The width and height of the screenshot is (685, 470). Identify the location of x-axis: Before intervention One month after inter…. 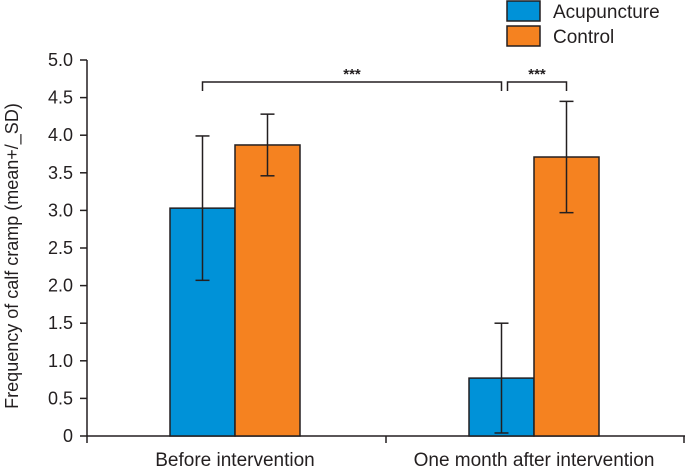
(385, 452).